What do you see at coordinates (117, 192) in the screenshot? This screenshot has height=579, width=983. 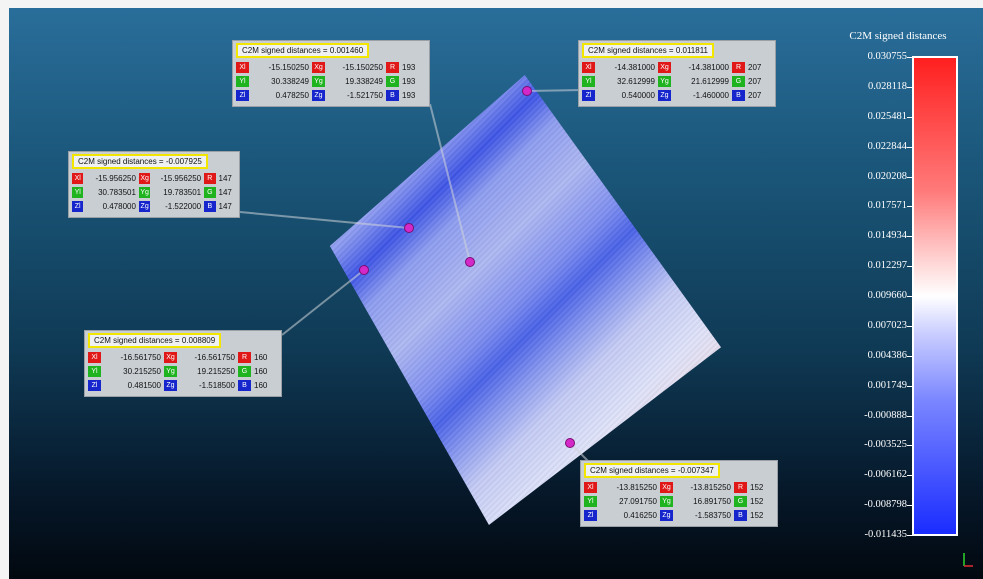 I see `value-yl: 30.783501` at bounding box center [117, 192].